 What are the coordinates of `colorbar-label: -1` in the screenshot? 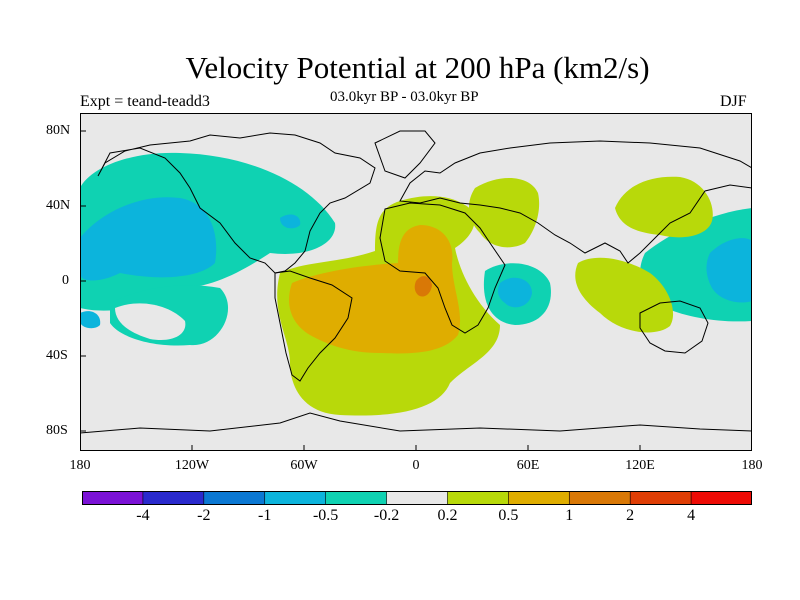 It's located at (265, 515).